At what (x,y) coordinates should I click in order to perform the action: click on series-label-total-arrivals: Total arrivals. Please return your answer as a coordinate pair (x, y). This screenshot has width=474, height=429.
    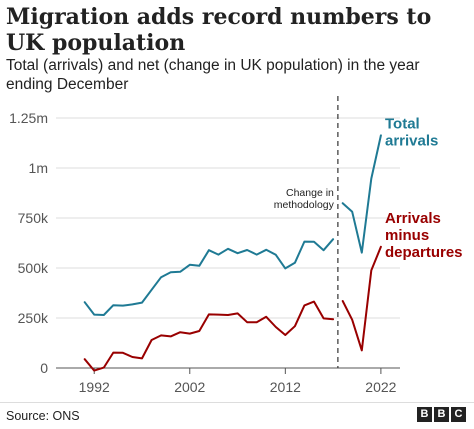
    Looking at the image, I should click on (411, 132).